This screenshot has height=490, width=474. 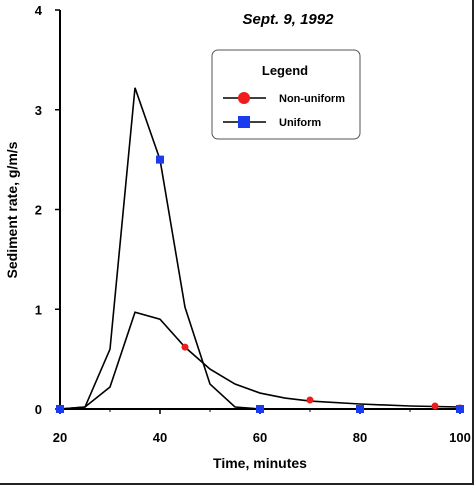 I want to click on y-tick-label: 2, so click(x=38, y=210).